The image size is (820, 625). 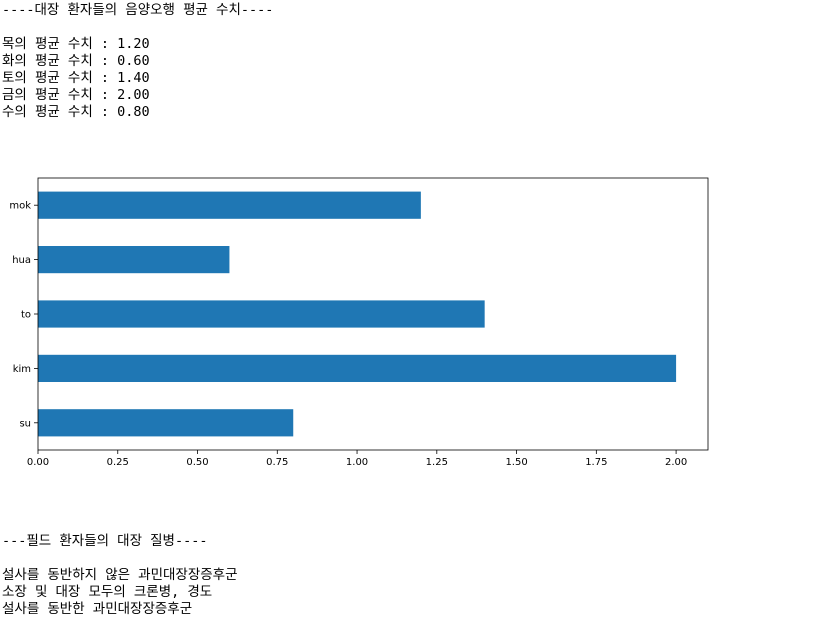 I want to click on bar-kim, so click(x=357, y=368).